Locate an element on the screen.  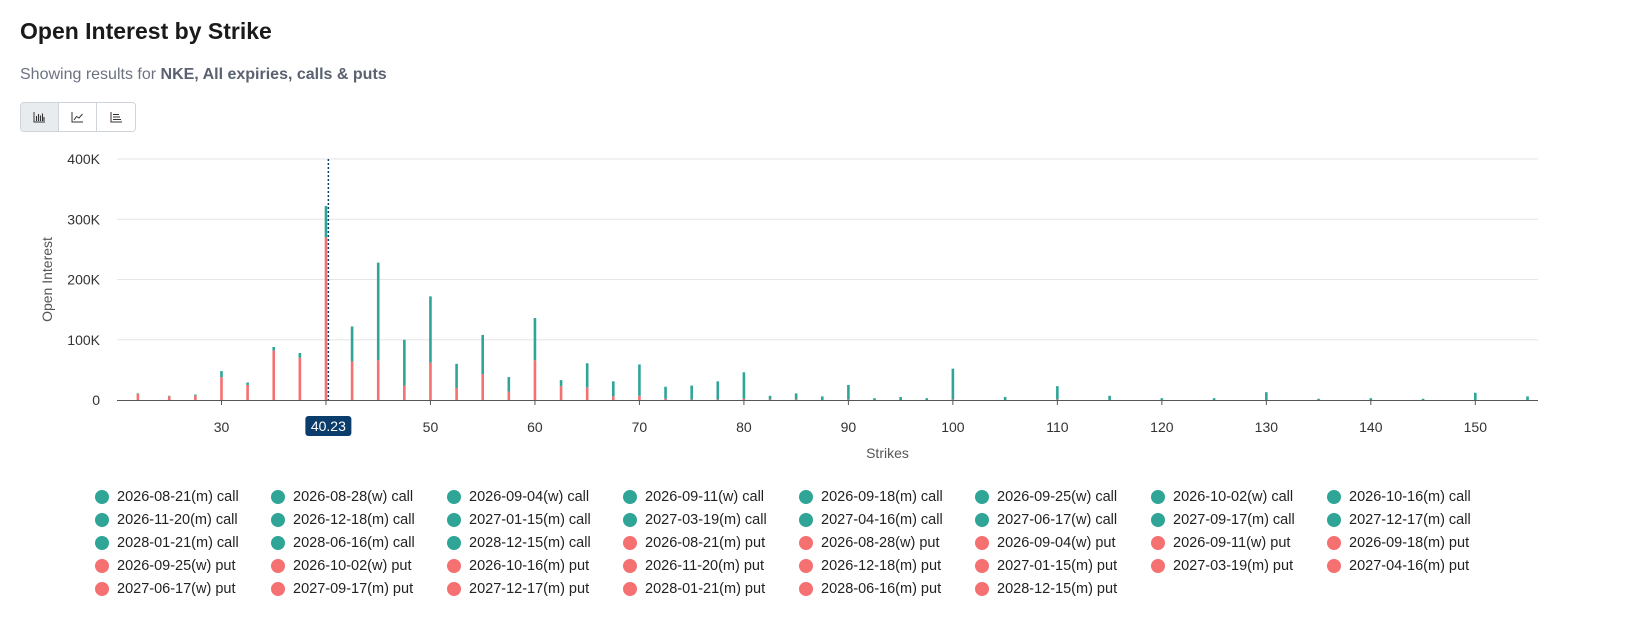
legend-item: 2027-06-17(w) call is located at coordinates (1063, 520).